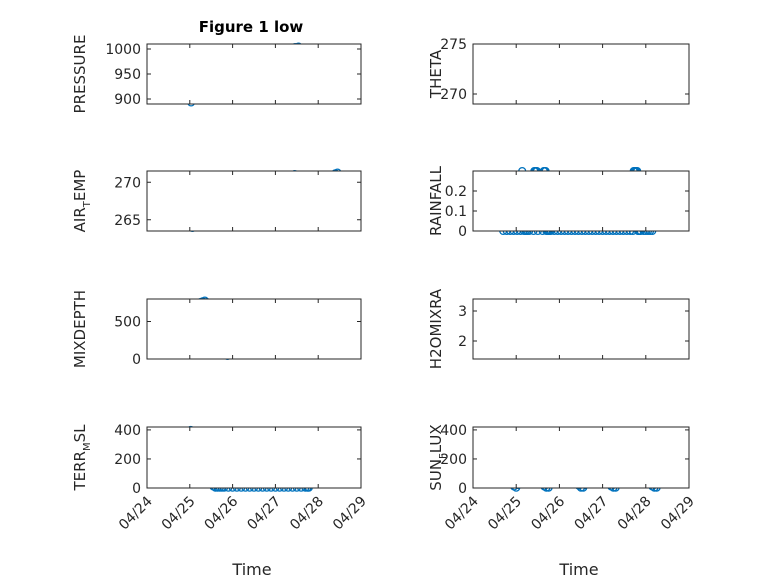 The image size is (778, 583). What do you see at coordinates (462, 342) in the screenshot?
I see `y-tick-label: 2` at bounding box center [462, 342].